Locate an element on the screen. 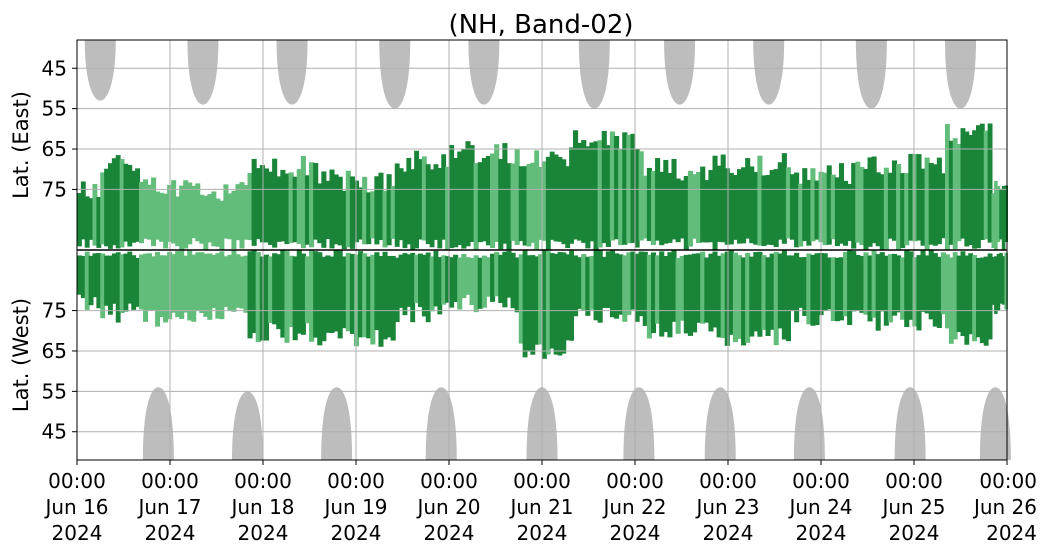 Image resolution: width=1051 pixels, height=560 pixels. x-tick-label-9-2: 2024 is located at coordinates (914, 533).